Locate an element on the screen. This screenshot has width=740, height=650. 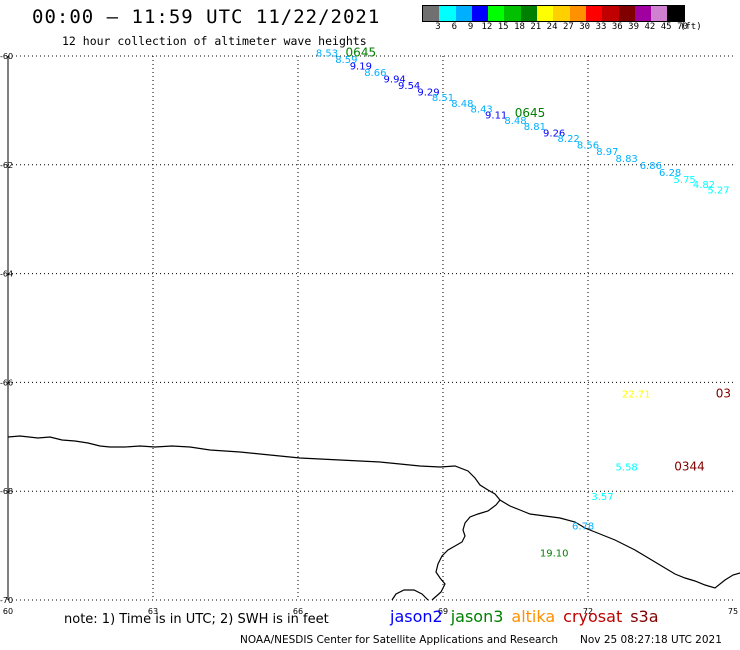
lat-tick-label: -64 is located at coordinates (6, 274).